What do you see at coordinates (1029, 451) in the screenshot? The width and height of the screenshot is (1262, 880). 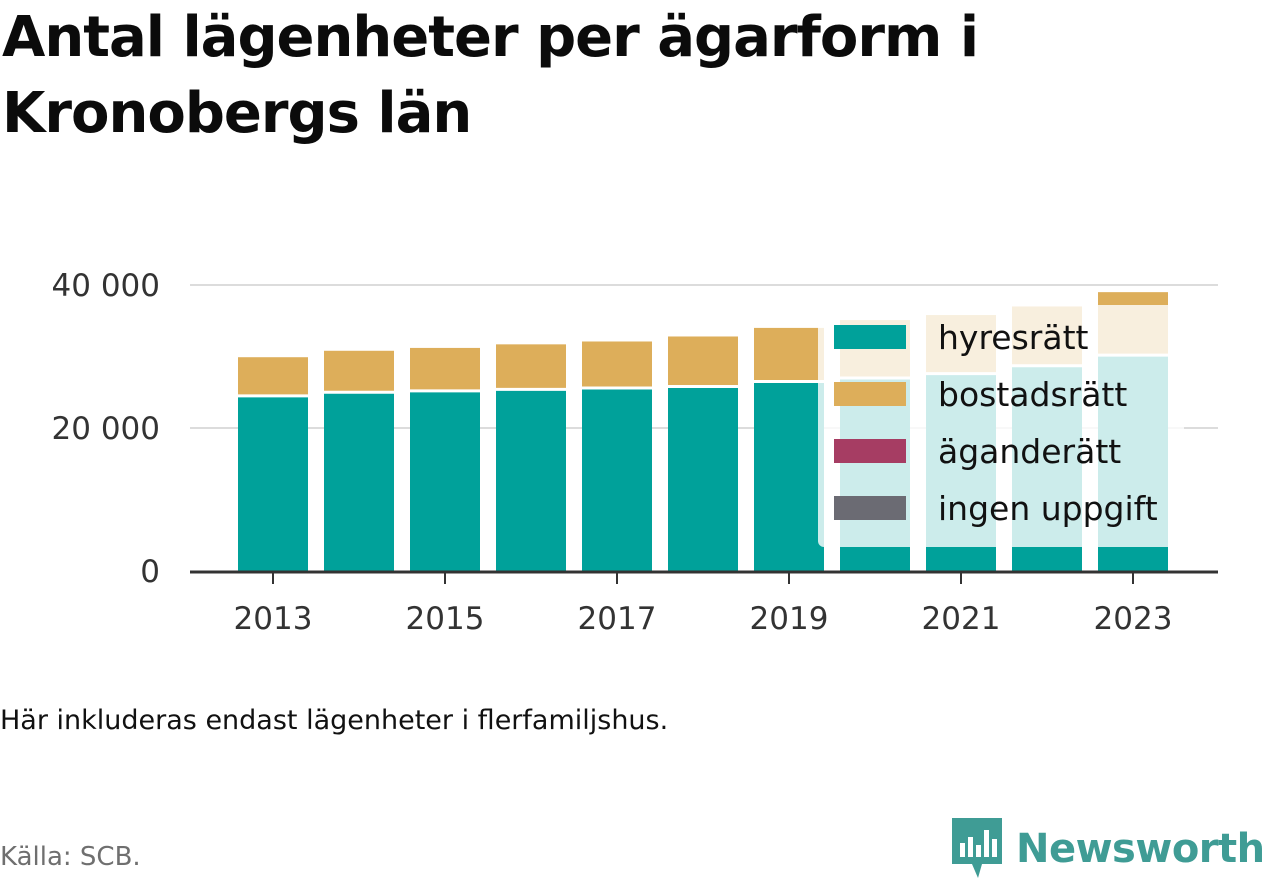 I see `legend-label: äganderätt` at bounding box center [1029, 451].